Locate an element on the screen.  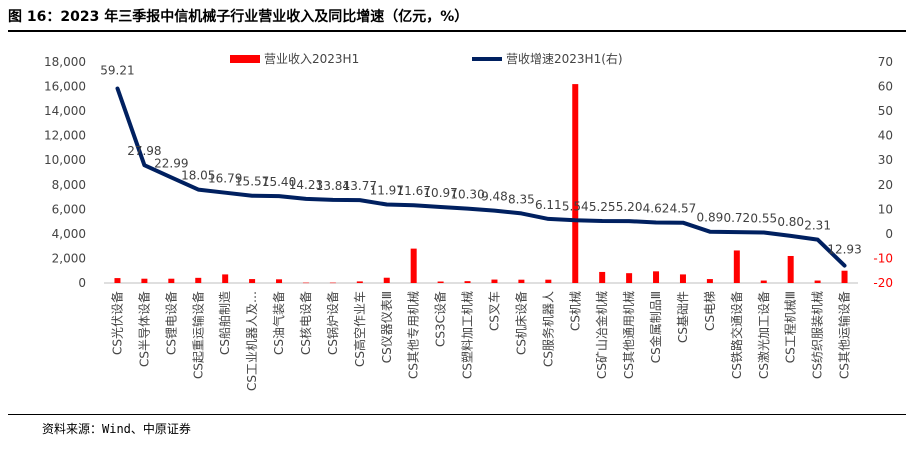
y-left-tick-label: 10,000 is located at coordinates (65, 160).